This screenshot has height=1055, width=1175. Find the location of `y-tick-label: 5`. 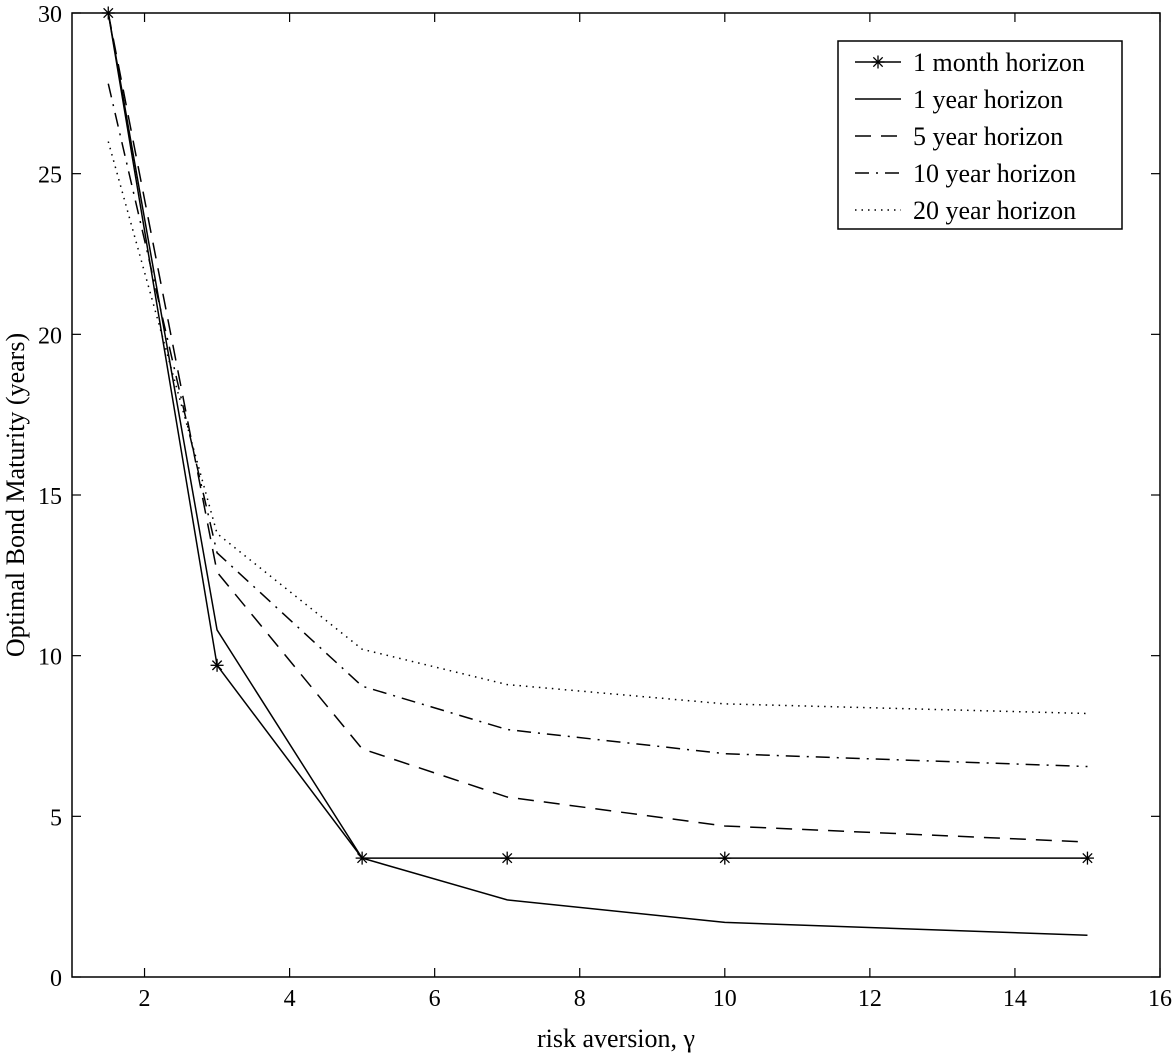

y-tick-label: 5 is located at coordinates (56, 818).